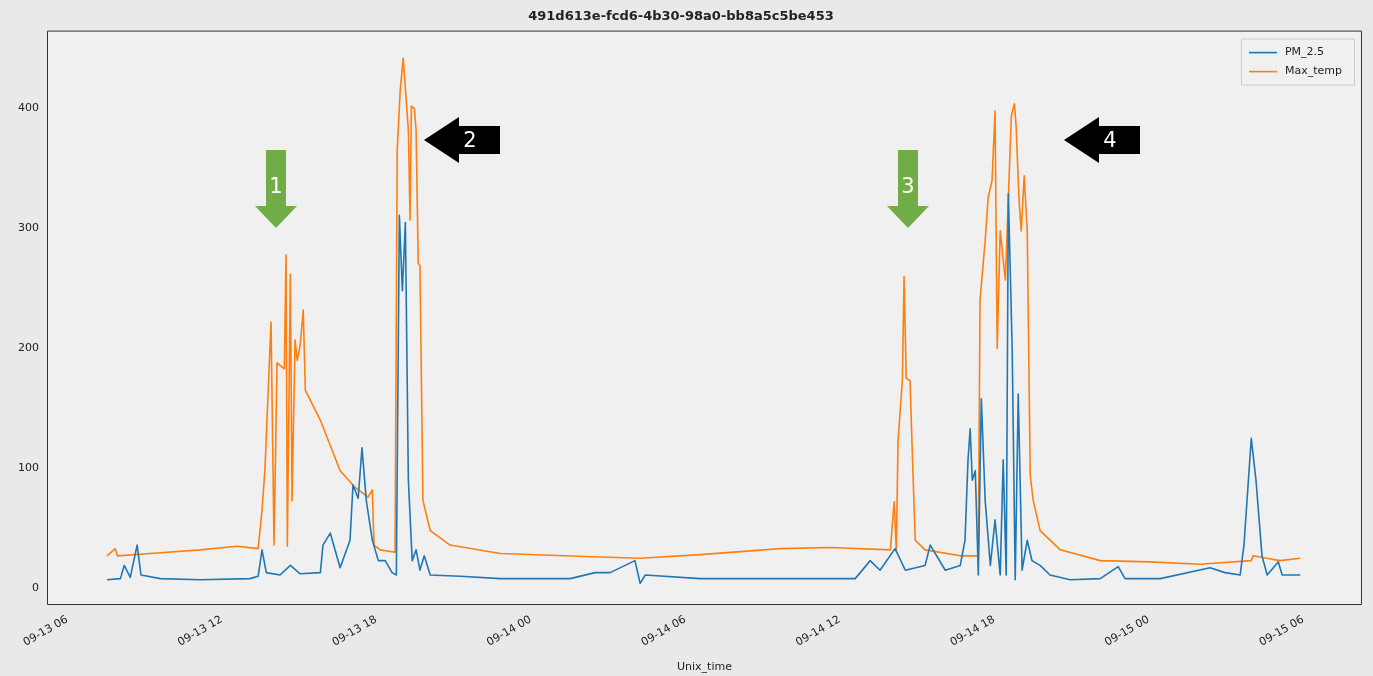  I want to click on y-tick-label: 100, so click(28, 468).